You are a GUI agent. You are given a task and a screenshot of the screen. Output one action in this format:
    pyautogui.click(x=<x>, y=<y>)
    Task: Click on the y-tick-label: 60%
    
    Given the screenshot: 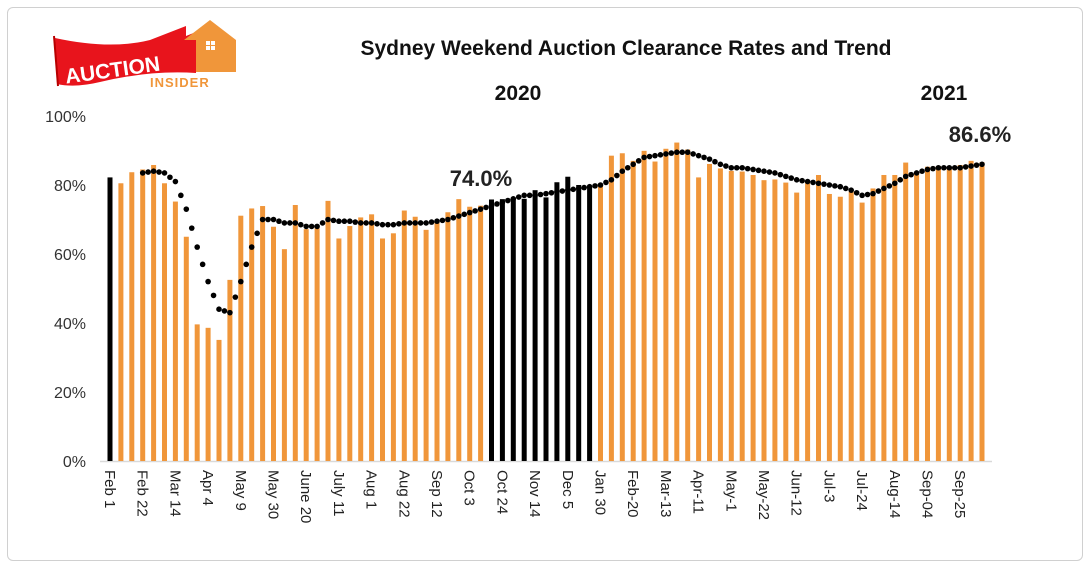 What is the action you would take?
    pyautogui.click(x=70, y=255)
    